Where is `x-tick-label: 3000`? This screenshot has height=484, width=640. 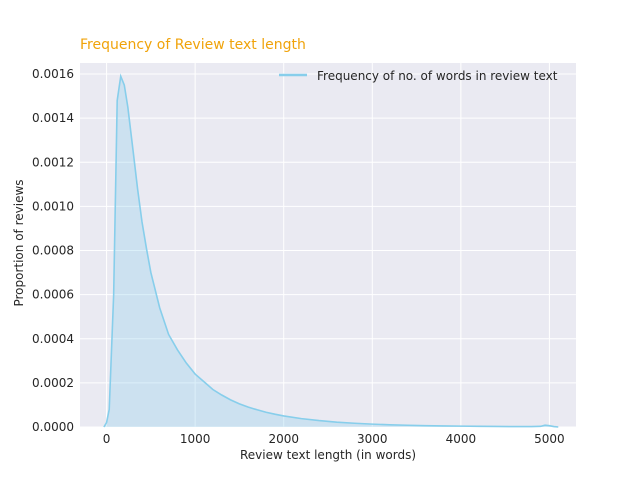
x-tick-label: 3000 is located at coordinates (372, 439).